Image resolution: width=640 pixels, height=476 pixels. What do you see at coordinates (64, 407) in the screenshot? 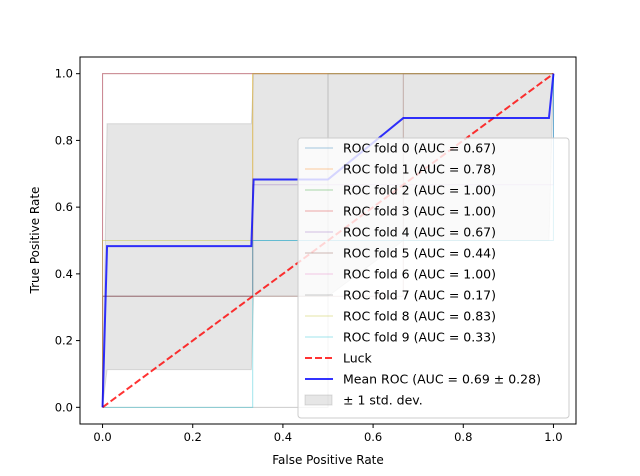
I see `y-tick-label: 0.0` at bounding box center [64, 407].